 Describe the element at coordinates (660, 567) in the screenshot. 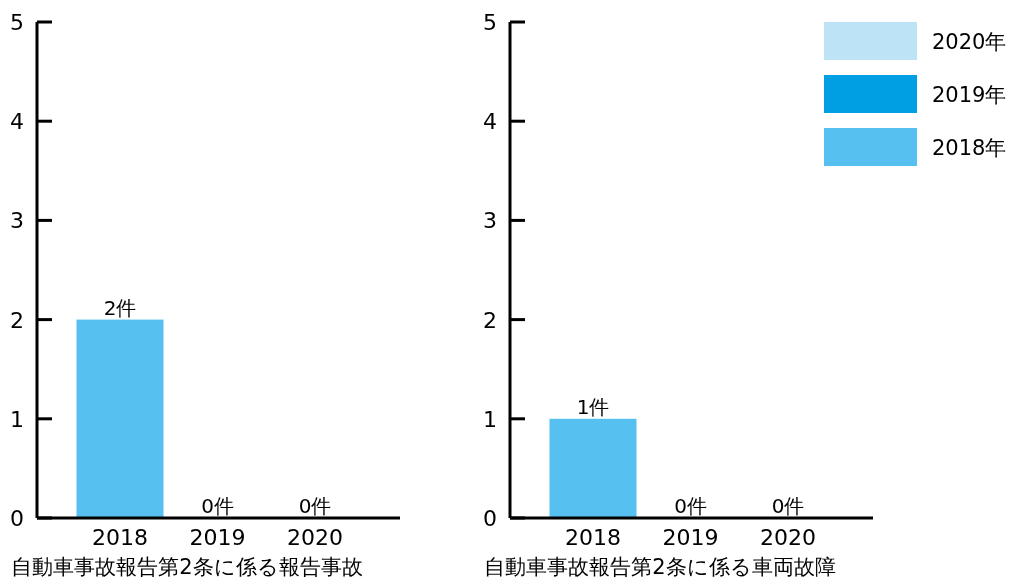

I see `x-axis-title: 自動車事故報告第2条に係る車両故障` at that location.